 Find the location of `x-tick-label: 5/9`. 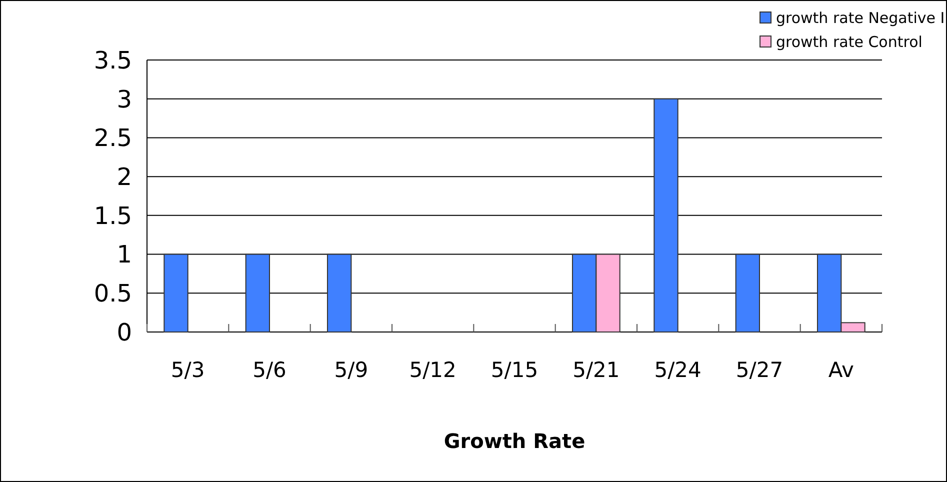

x-tick-label: 5/9 is located at coordinates (351, 370).